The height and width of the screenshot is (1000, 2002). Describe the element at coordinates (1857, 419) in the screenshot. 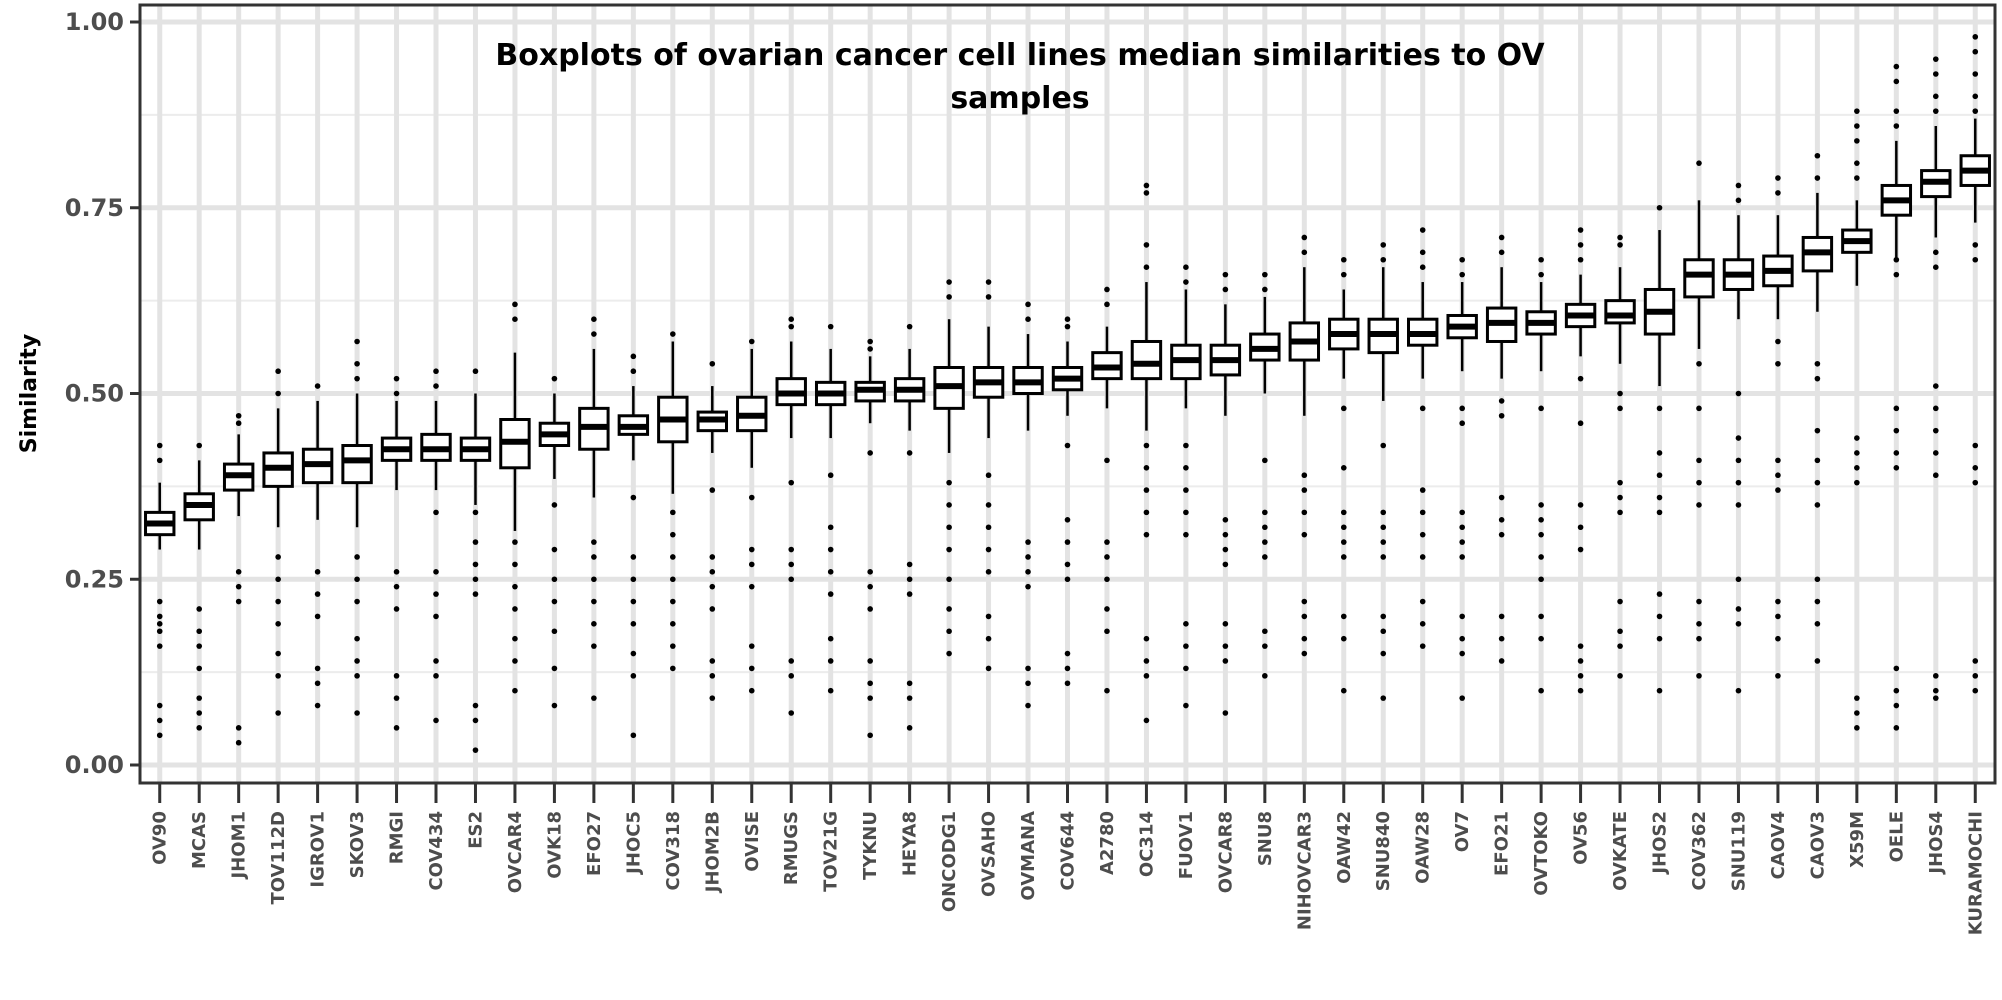

I see `box-x59m` at that location.